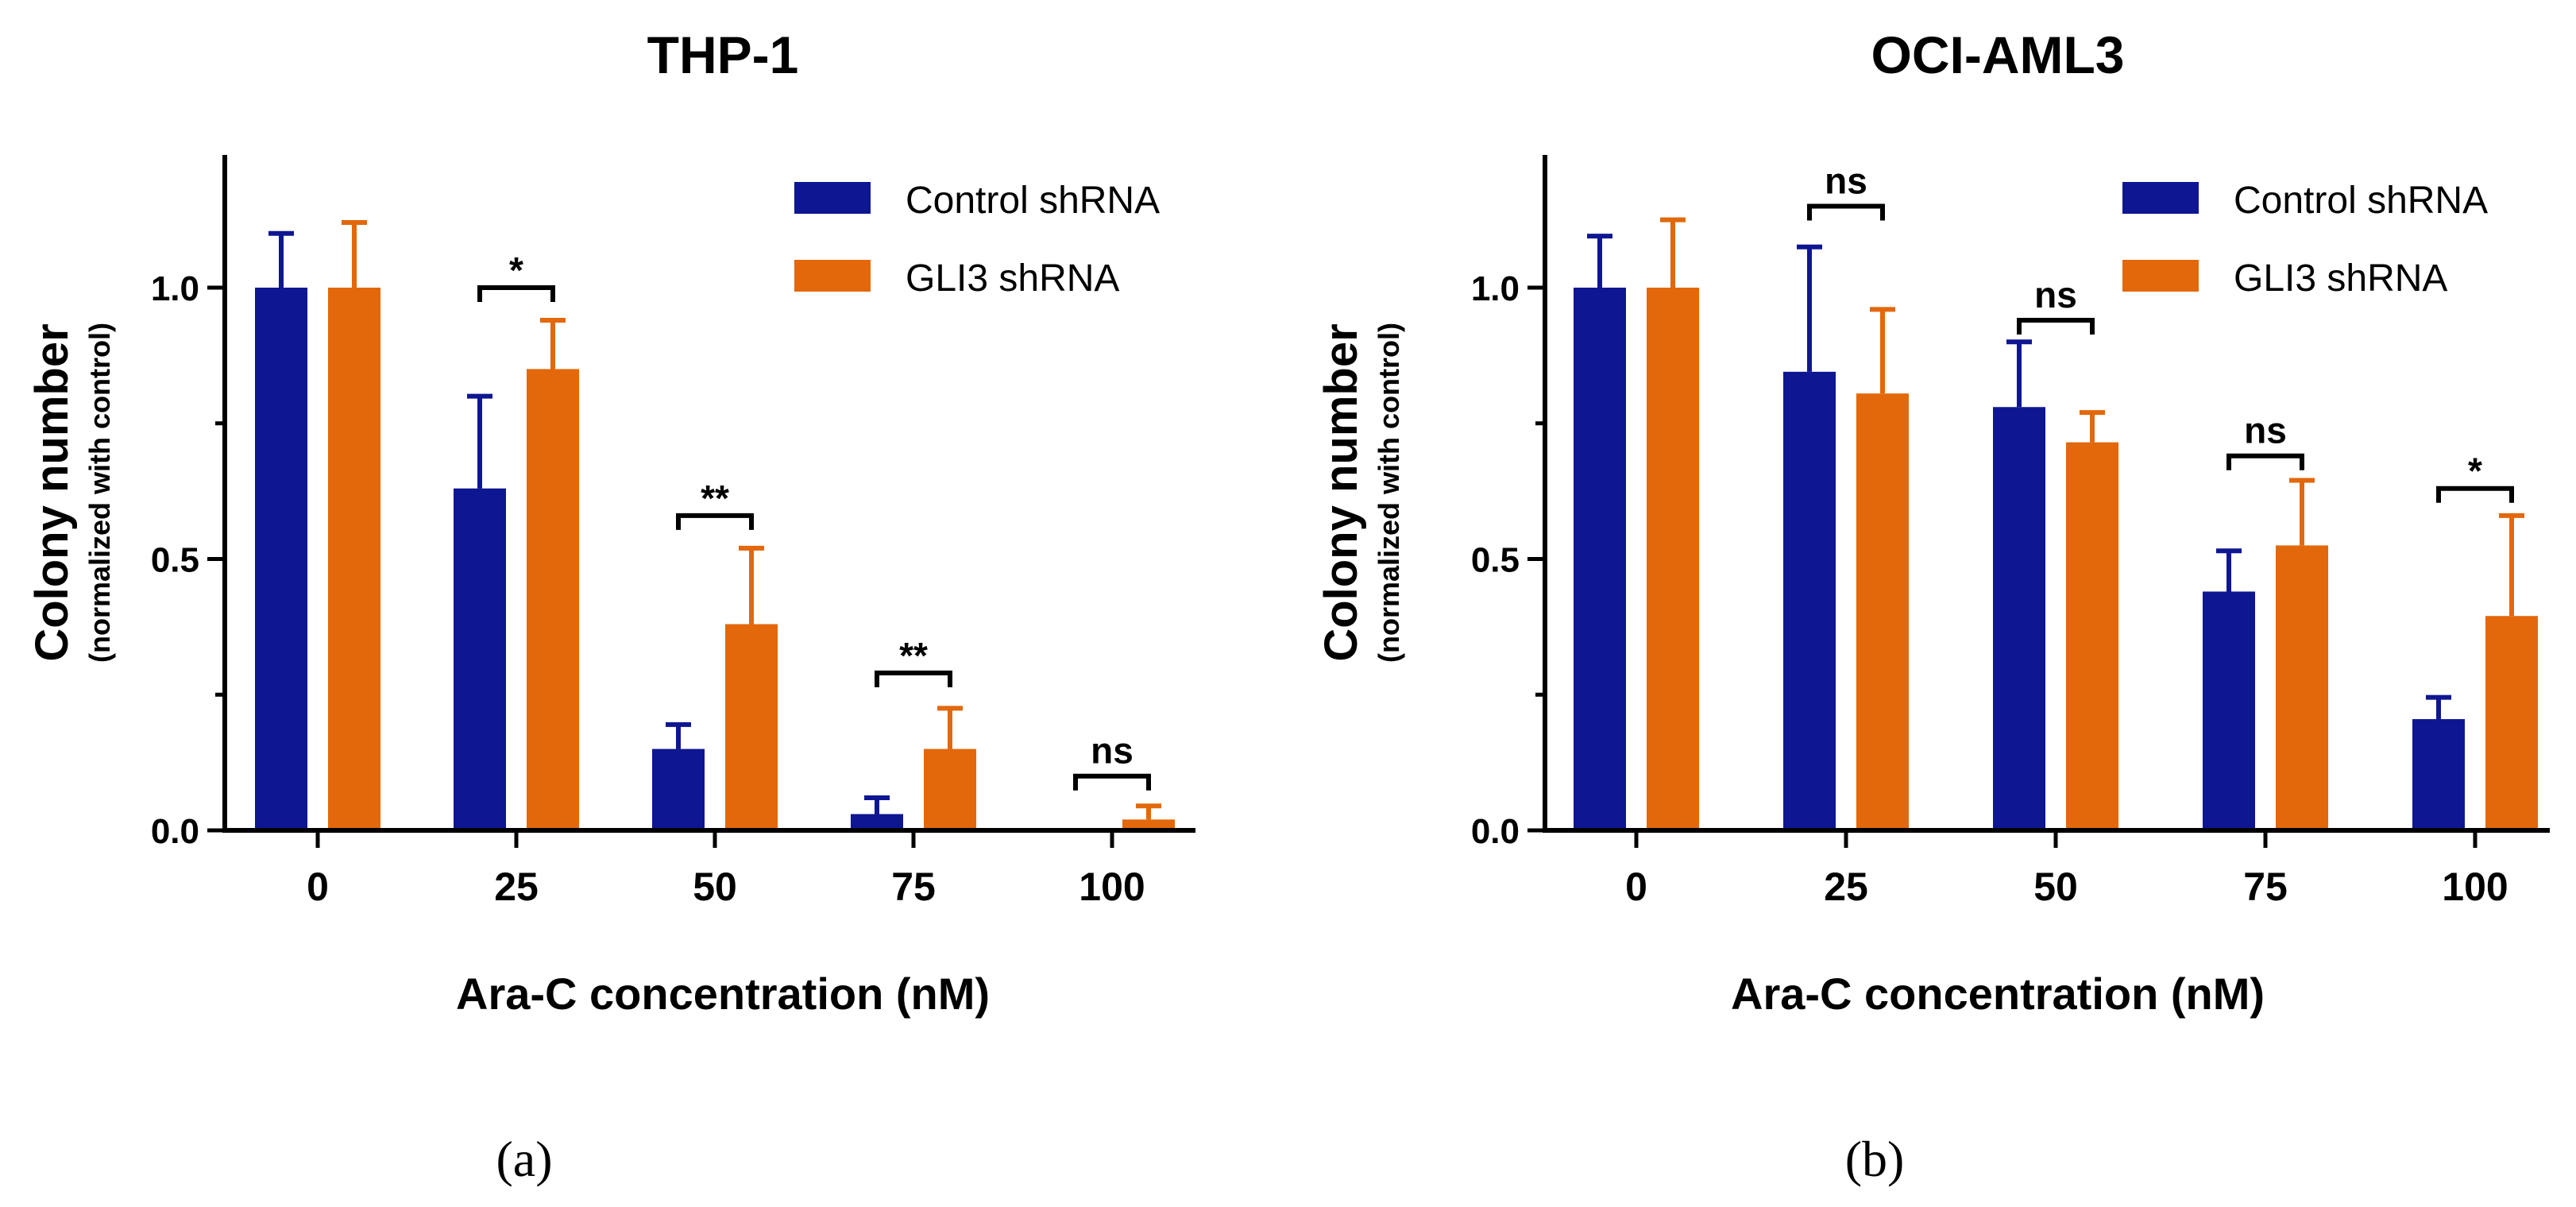 The height and width of the screenshot is (1207, 2576). I want to click on chart-title: THP-1, so click(723, 54).